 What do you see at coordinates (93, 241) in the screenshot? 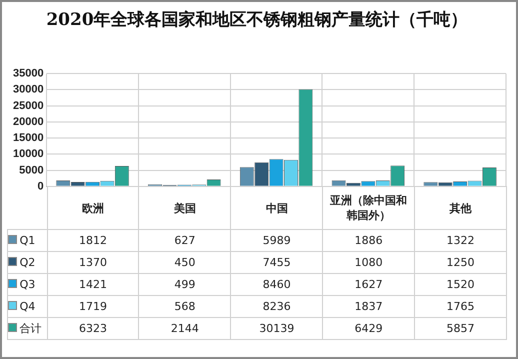
I see `data-label: 1812` at bounding box center [93, 241].